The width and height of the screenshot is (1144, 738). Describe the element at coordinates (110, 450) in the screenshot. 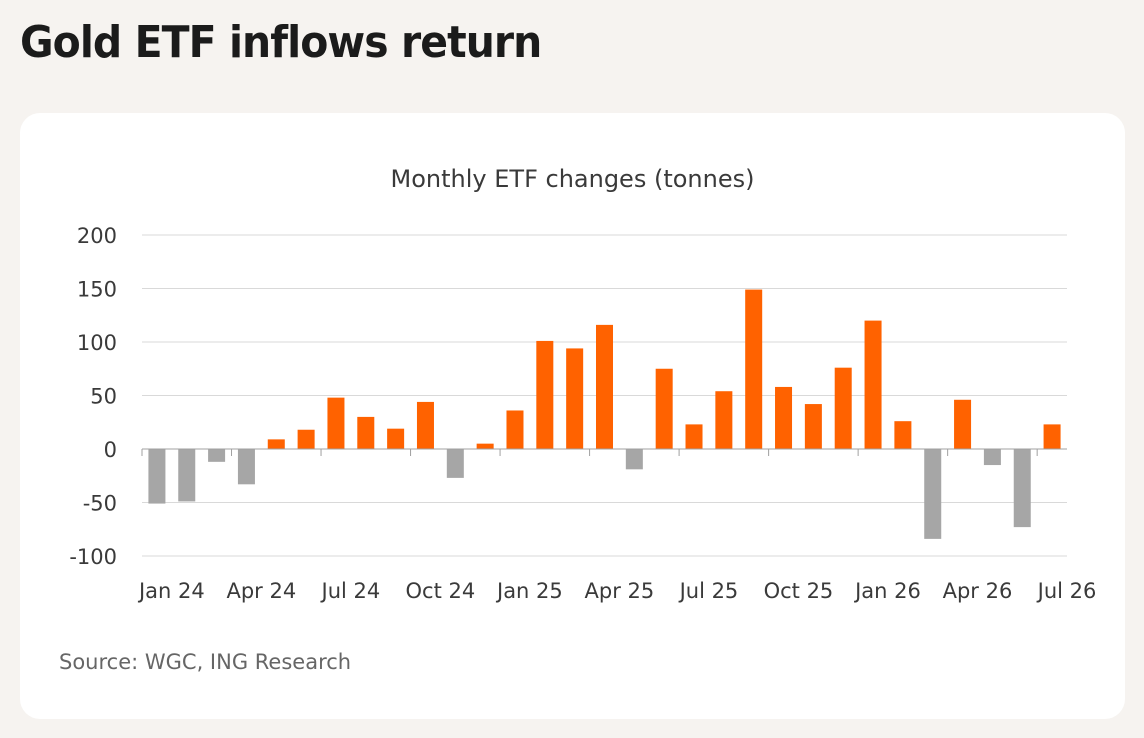

I see `y-tick-label: 0` at that location.